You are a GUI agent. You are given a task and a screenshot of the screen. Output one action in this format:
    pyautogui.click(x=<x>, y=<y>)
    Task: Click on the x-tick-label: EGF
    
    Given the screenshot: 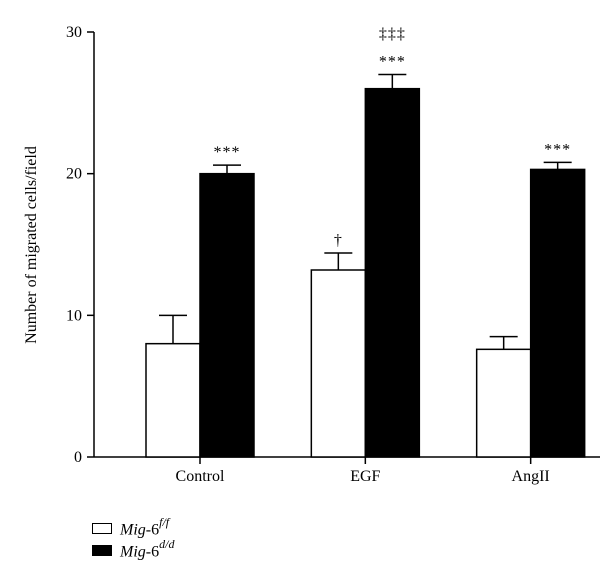 What is the action you would take?
    pyautogui.click(x=365, y=476)
    